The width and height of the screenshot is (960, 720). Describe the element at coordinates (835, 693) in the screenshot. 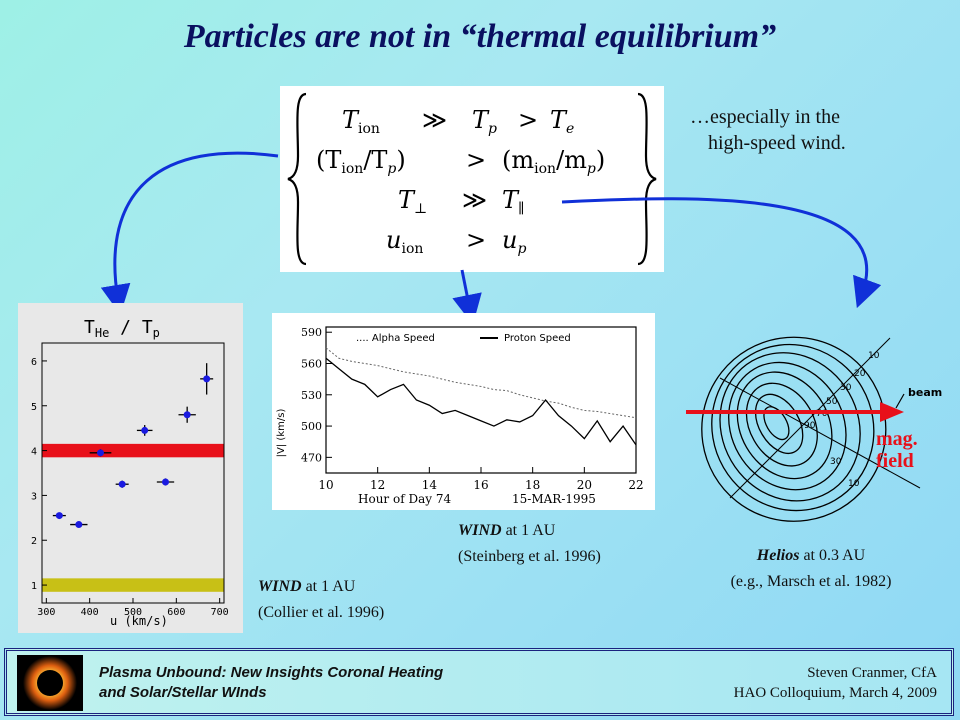

I see `footer-right-line2: HAO Colloquium, March 4, 2009` at that location.